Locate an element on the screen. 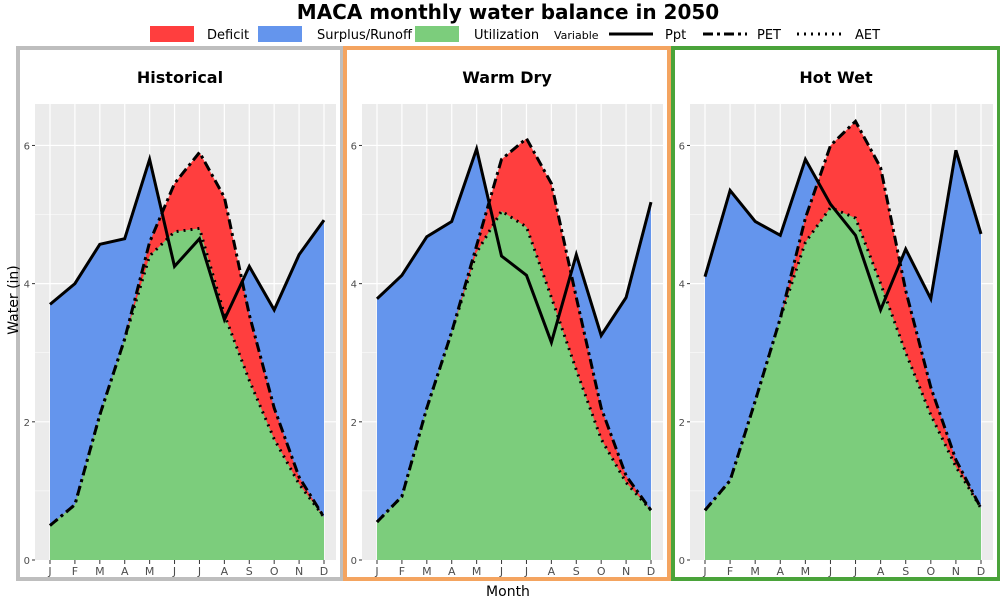 This screenshot has height=604, width=1000. panel-title: Hot Wet is located at coordinates (836, 77).